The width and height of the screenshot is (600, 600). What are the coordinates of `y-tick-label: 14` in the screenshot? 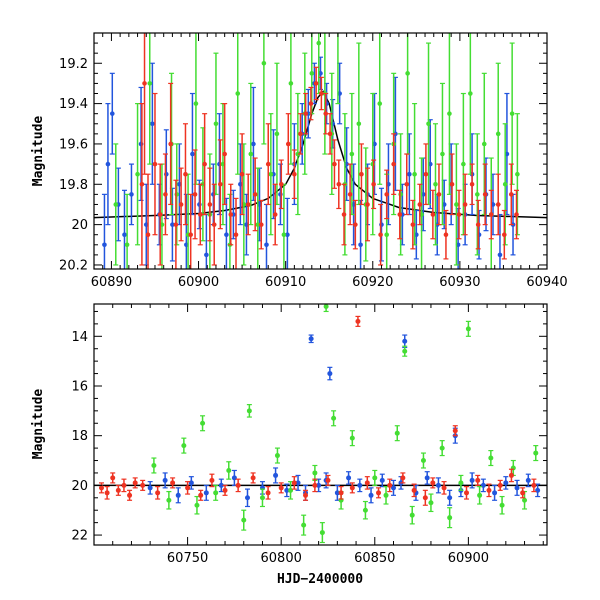 It's located at (79, 337).